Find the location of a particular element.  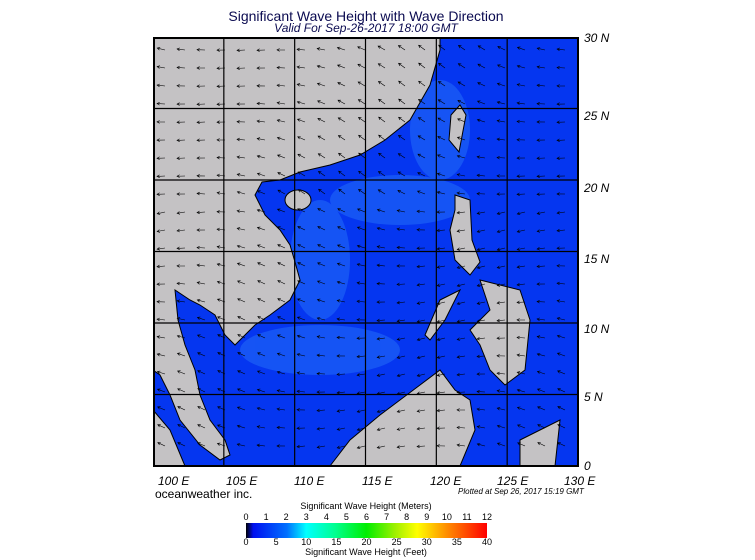

meters-tick: 9 is located at coordinates (427, 517).